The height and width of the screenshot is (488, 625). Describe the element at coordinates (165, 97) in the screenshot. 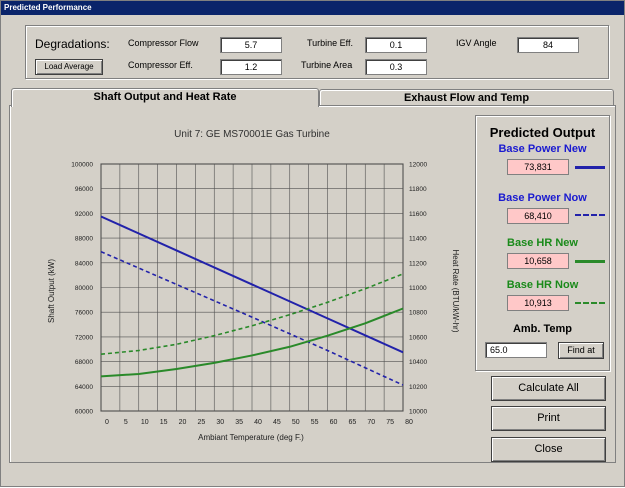

I see `tab-shaft-output: Shaft Output and Heat Rate` at that location.